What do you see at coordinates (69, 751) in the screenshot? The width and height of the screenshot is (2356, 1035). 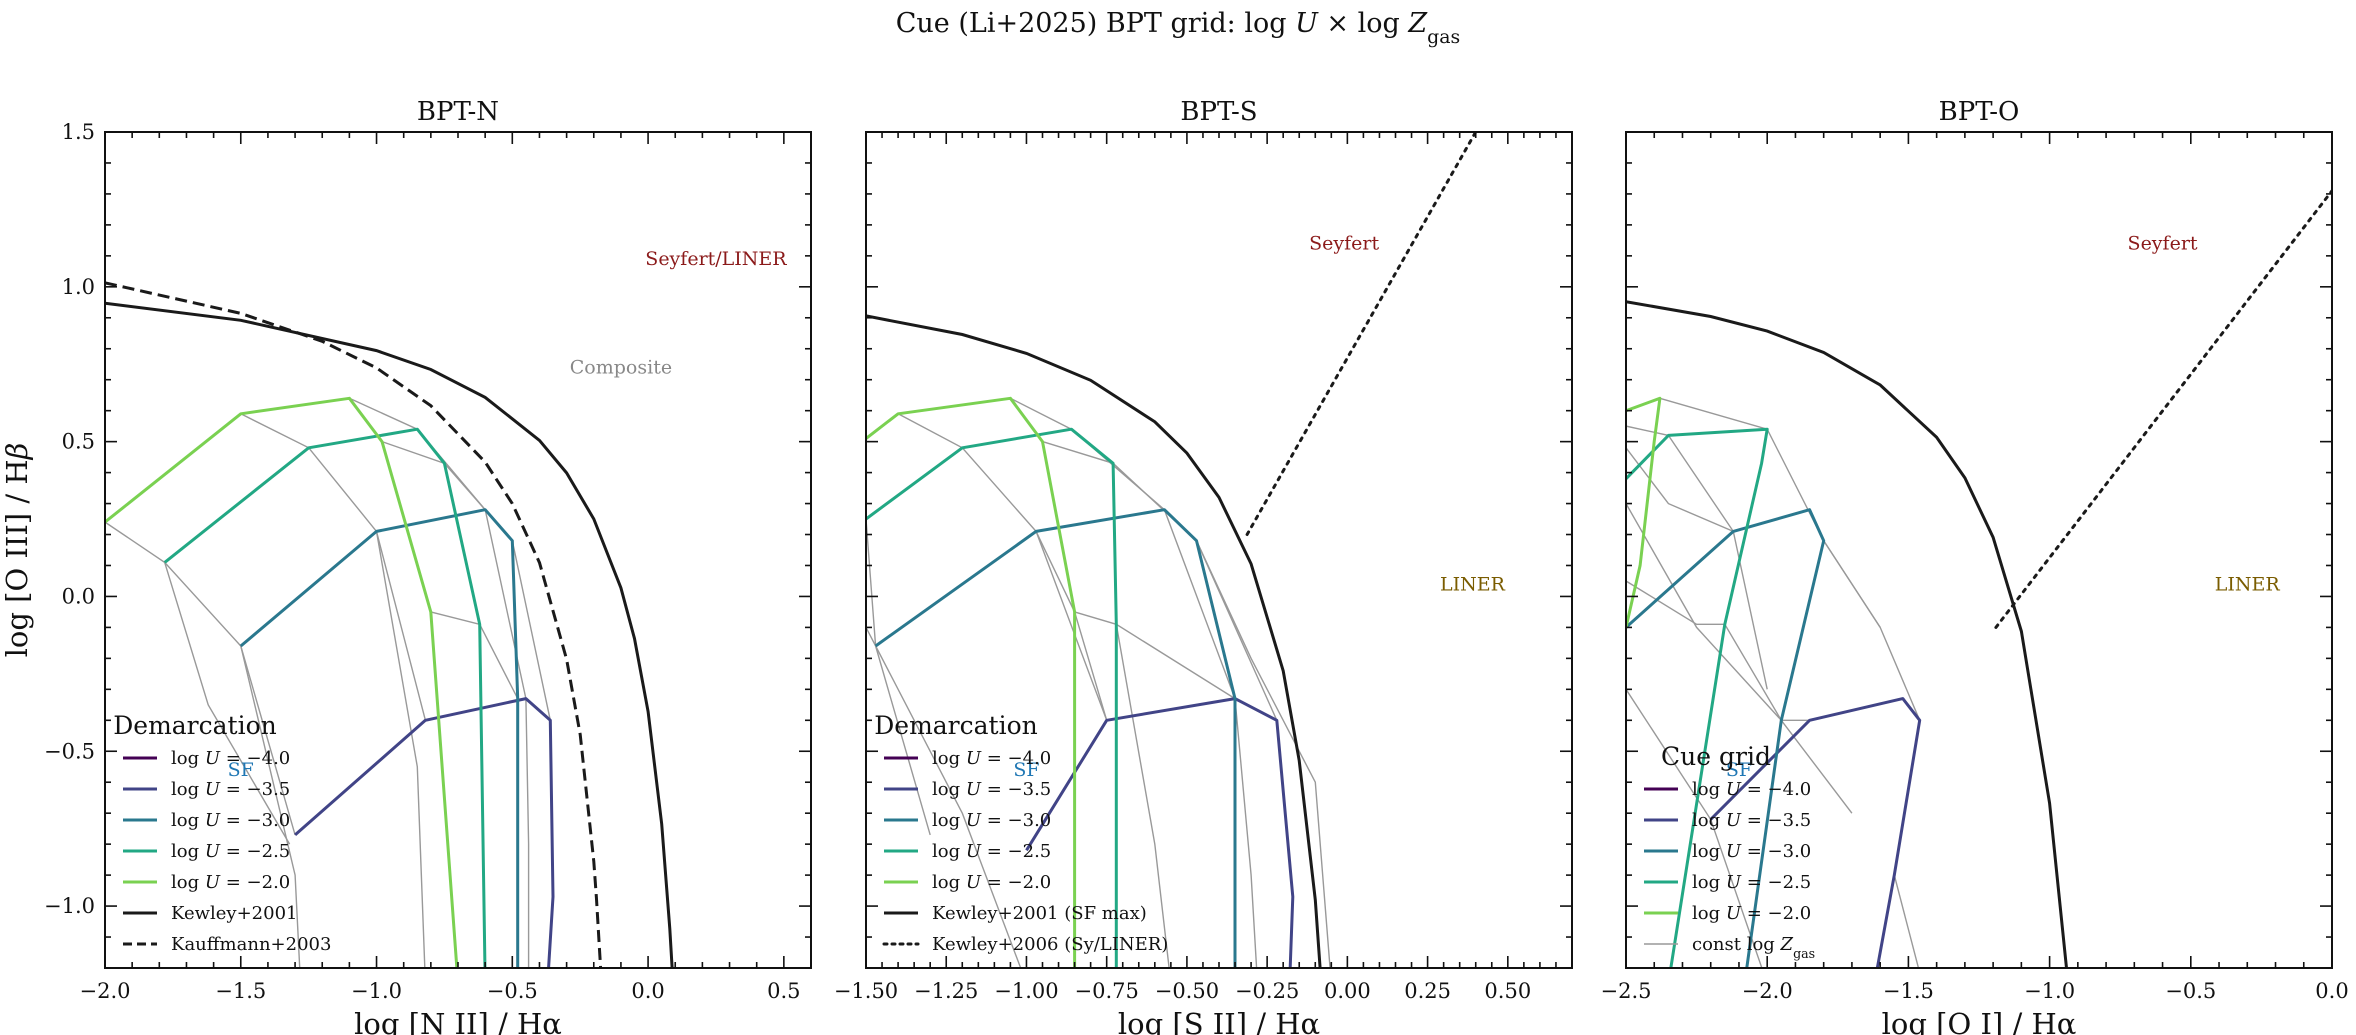 I see `y-tick-label: −0.5` at bounding box center [69, 751].